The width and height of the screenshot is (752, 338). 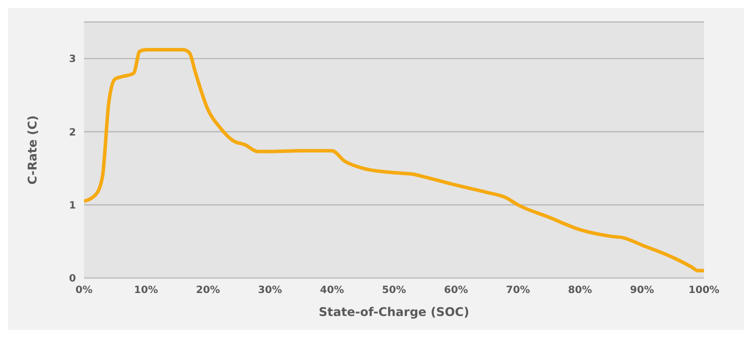 What do you see at coordinates (146, 290) in the screenshot?
I see `x-tick-label: 10%` at bounding box center [146, 290].